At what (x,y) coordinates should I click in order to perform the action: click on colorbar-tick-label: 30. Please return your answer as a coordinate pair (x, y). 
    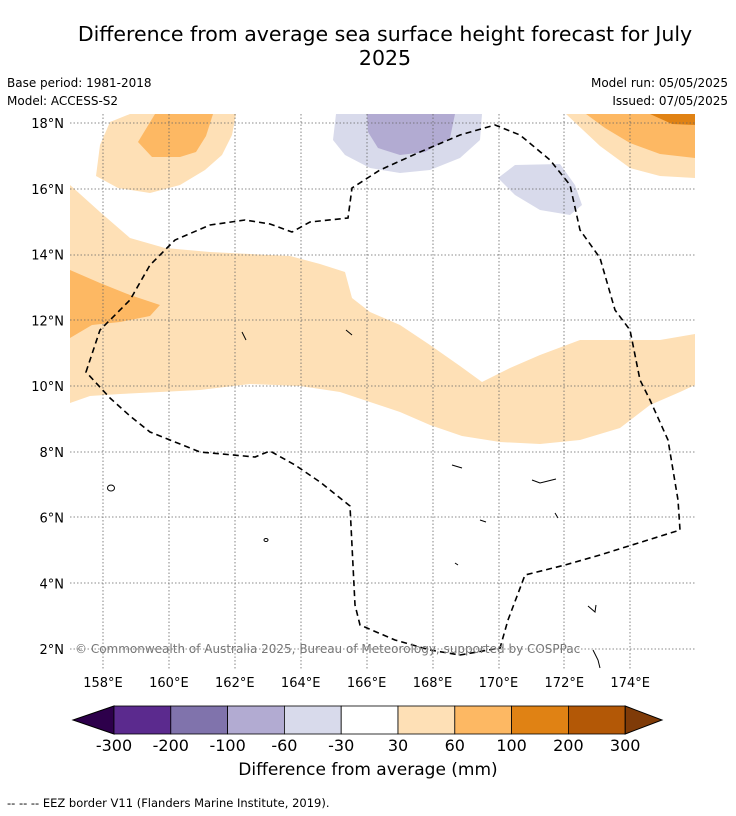
    Looking at the image, I should click on (398, 745).